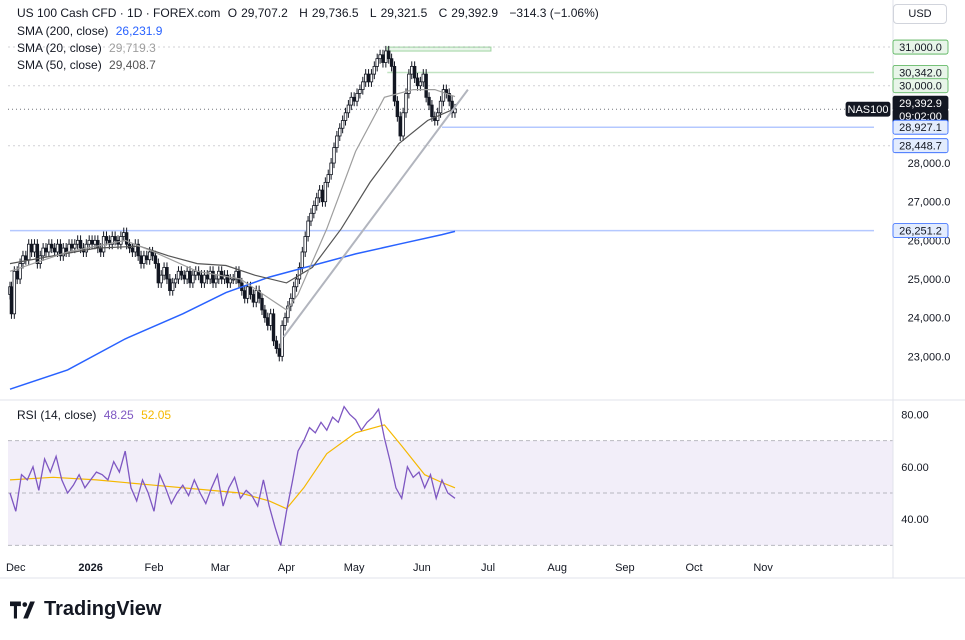 This screenshot has width=965, height=640. I want to click on time-tick-label: 2026, so click(90, 568).